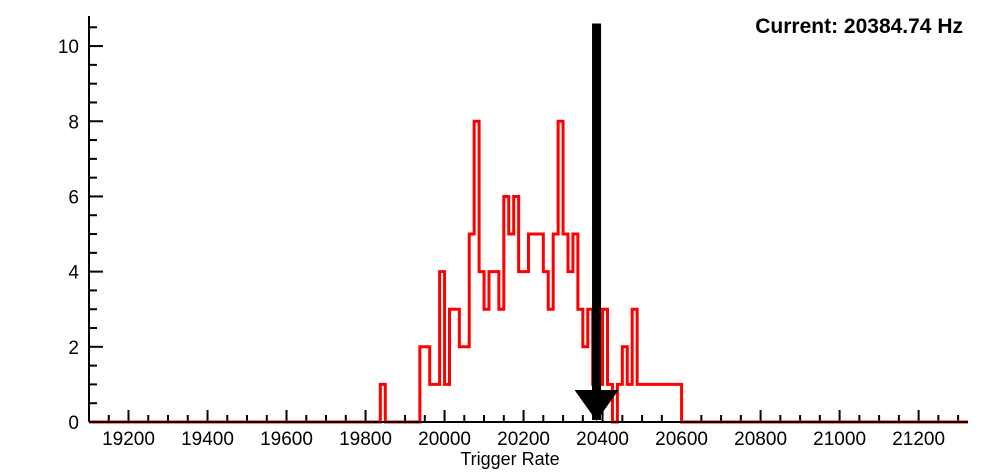  I want to click on x-axis-title: Trigger Rate, so click(509, 459).